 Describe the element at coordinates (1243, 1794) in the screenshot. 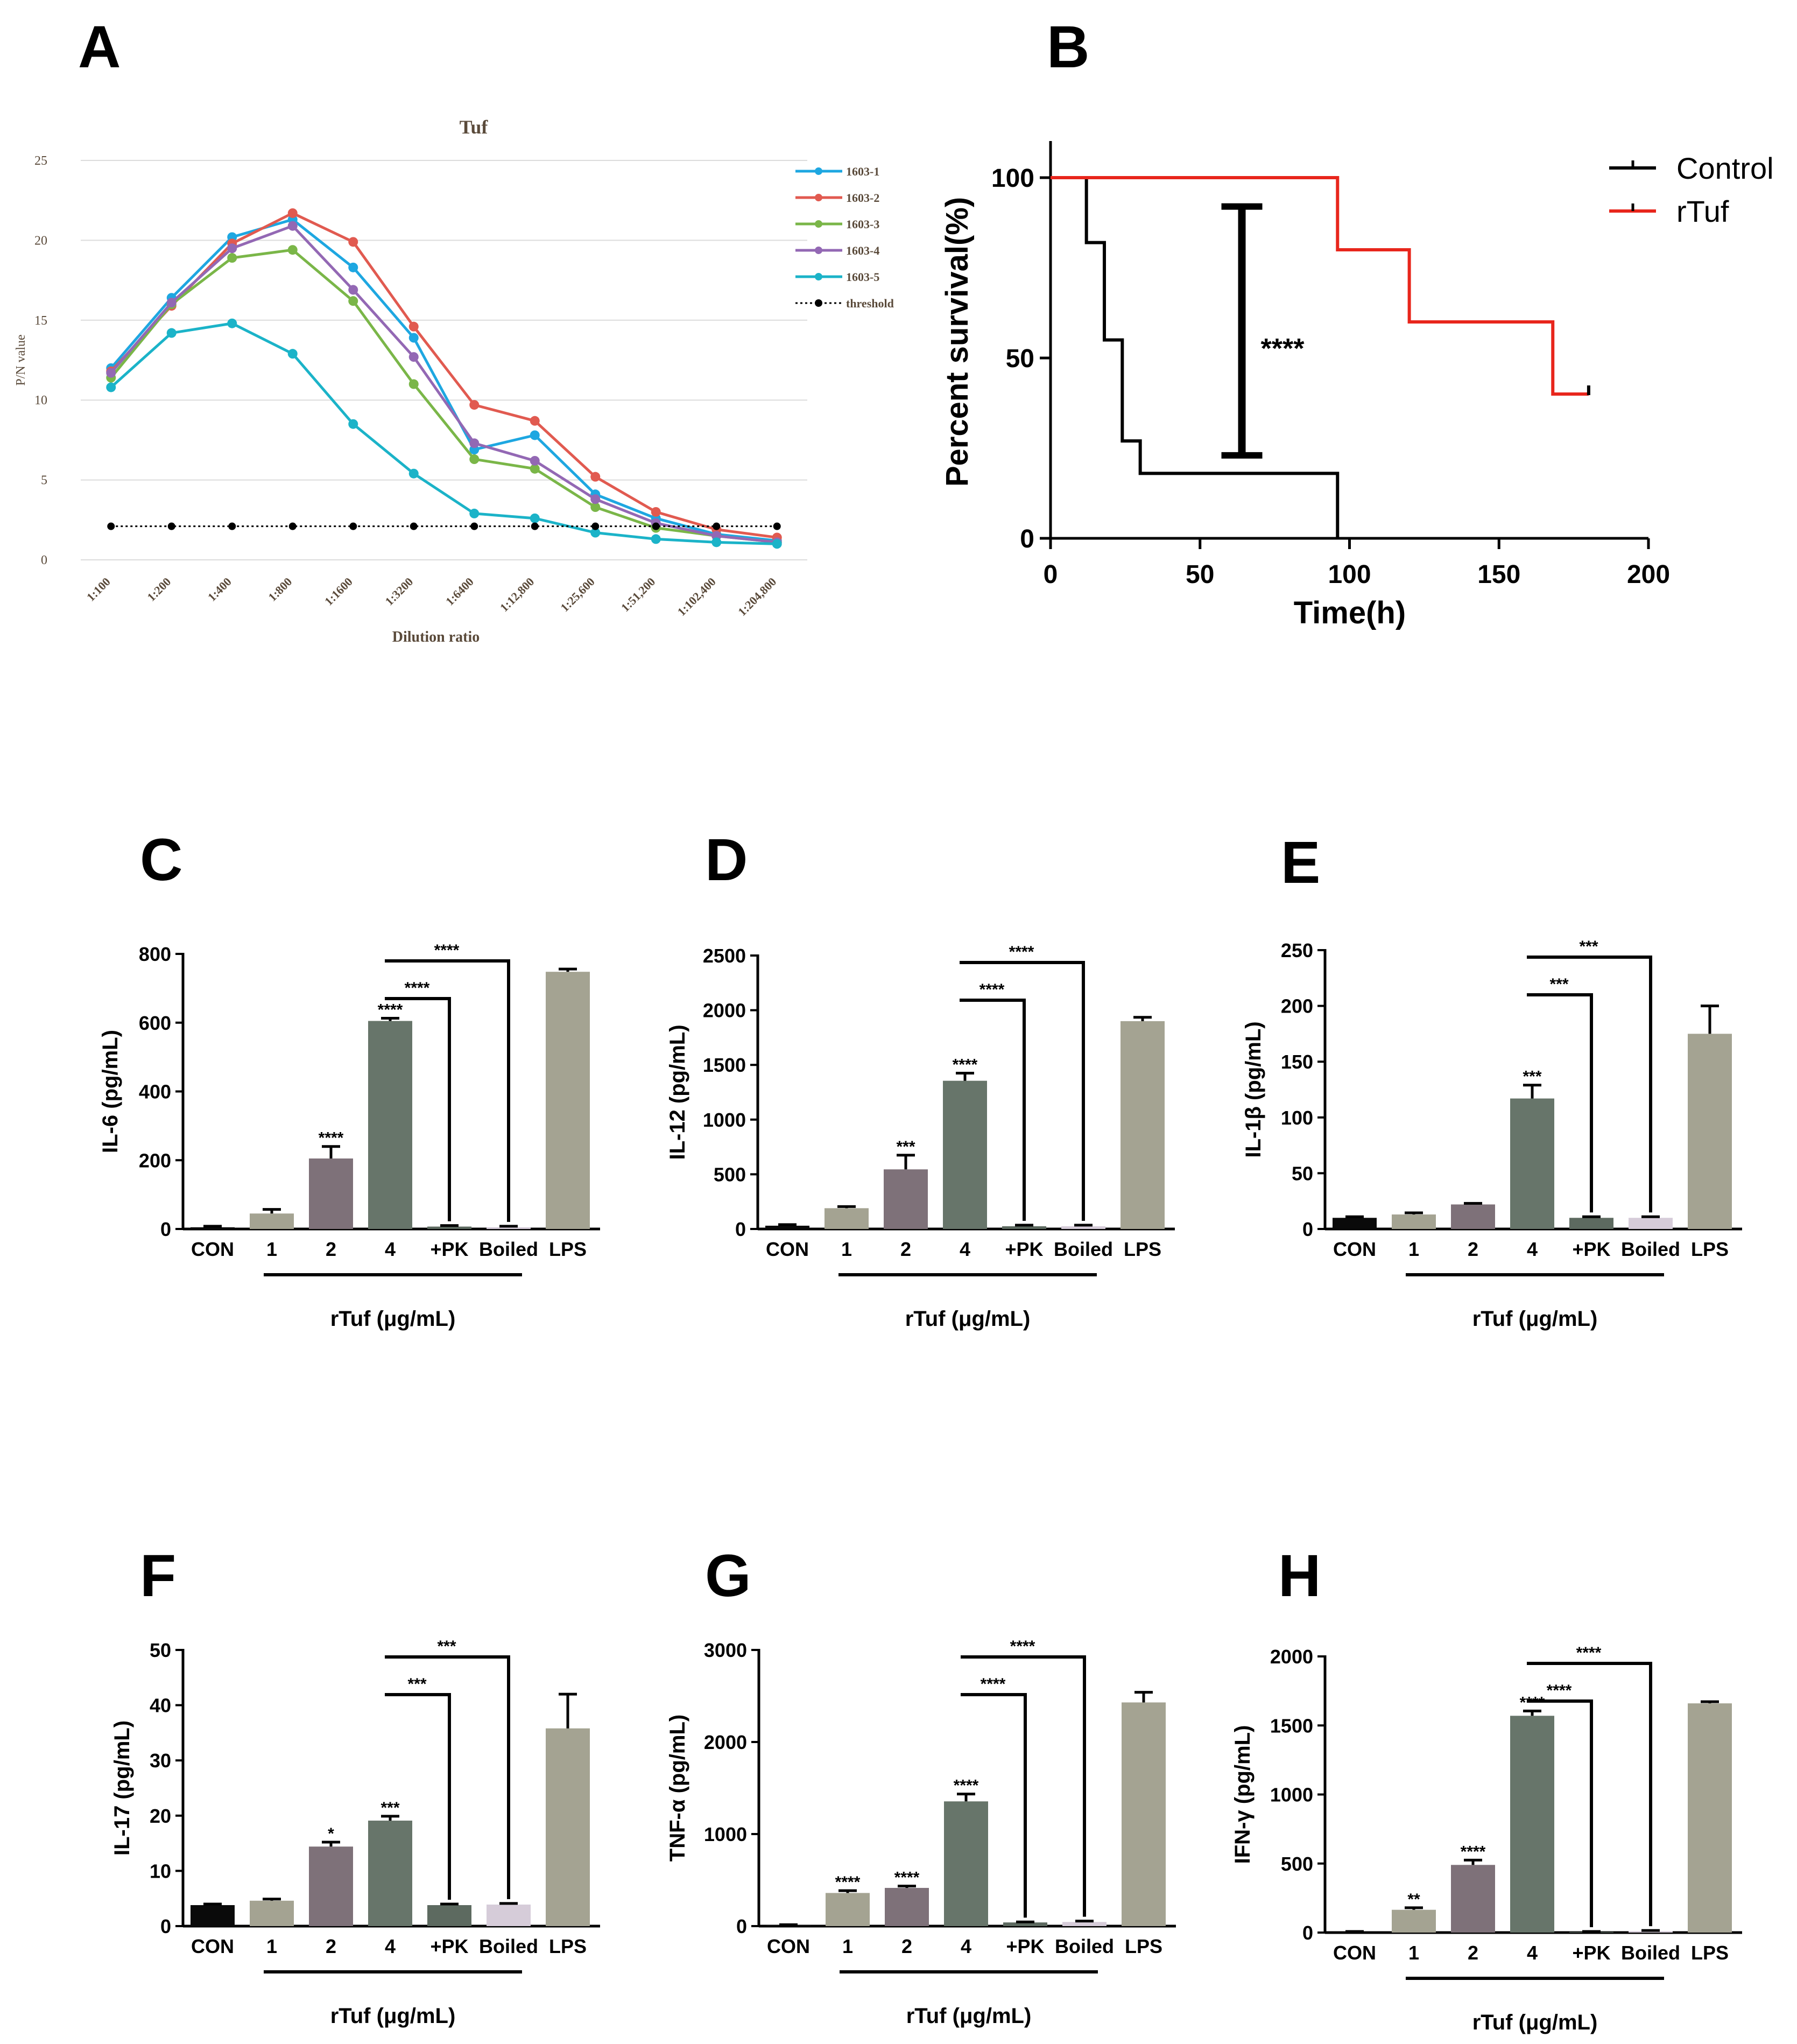

I see `y-axis-label: IFN-γ (pg/mL)` at that location.